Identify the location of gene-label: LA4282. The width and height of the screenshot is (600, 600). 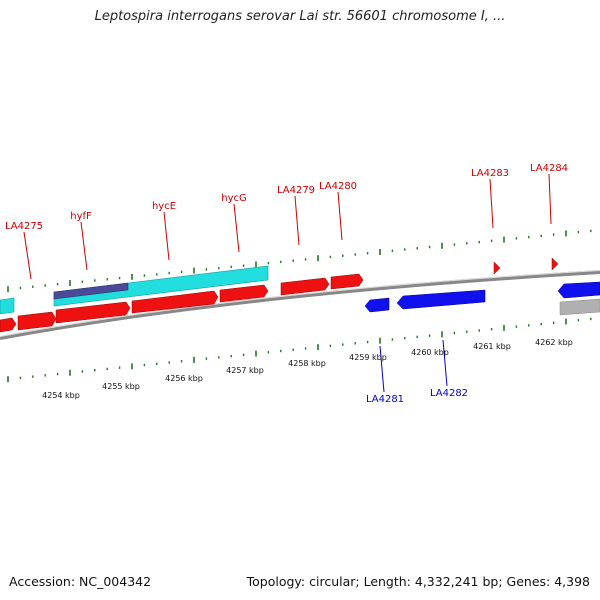
(449, 393).